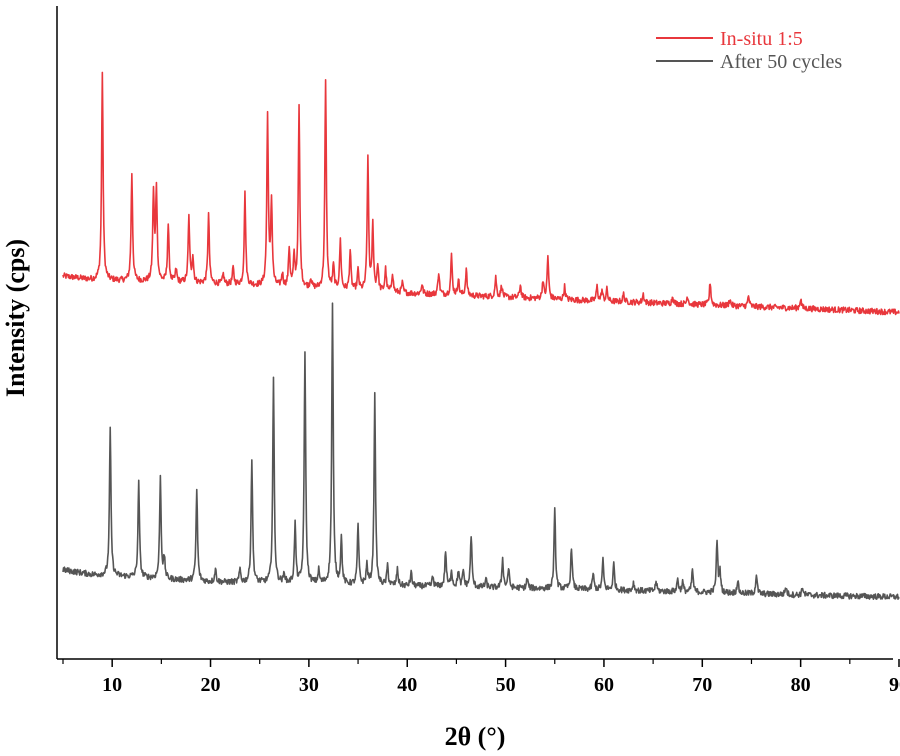 This screenshot has height=756, width=900. Describe the element at coordinates (407, 685) in the screenshot. I see `x-tick-label-40: 40` at that location.